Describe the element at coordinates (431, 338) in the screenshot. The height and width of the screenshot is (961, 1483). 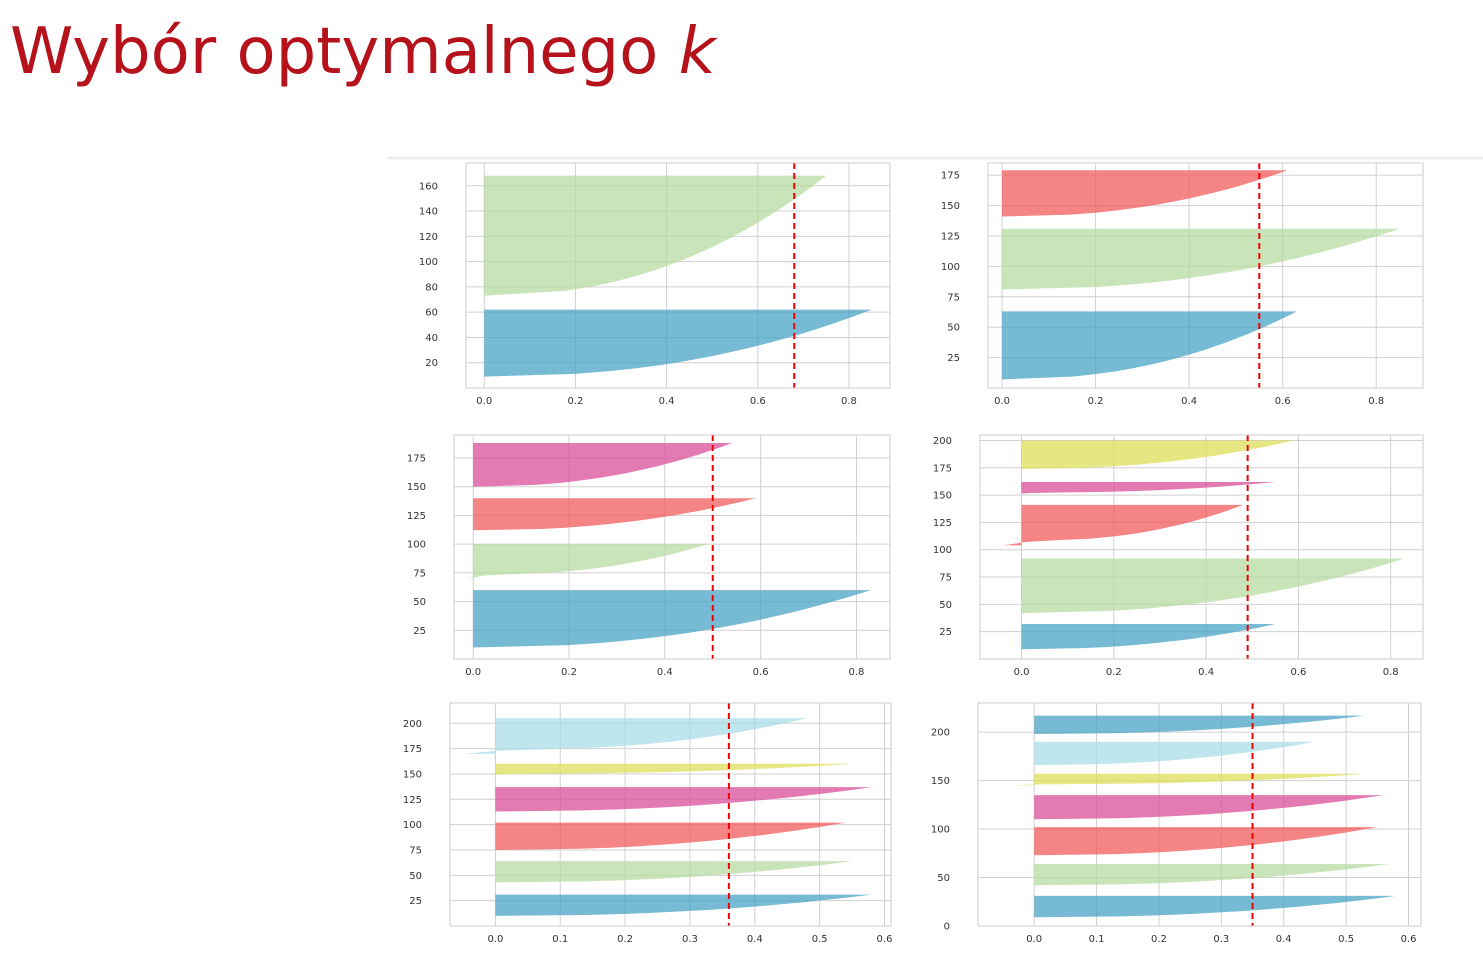
I see `y-tick-label: 40` at that location.